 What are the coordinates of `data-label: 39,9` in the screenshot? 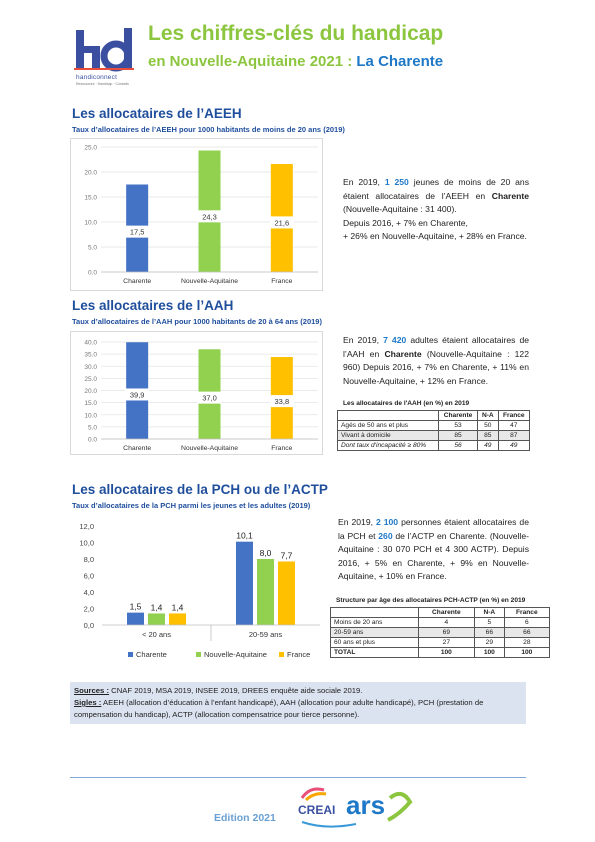 It's located at (137, 394).